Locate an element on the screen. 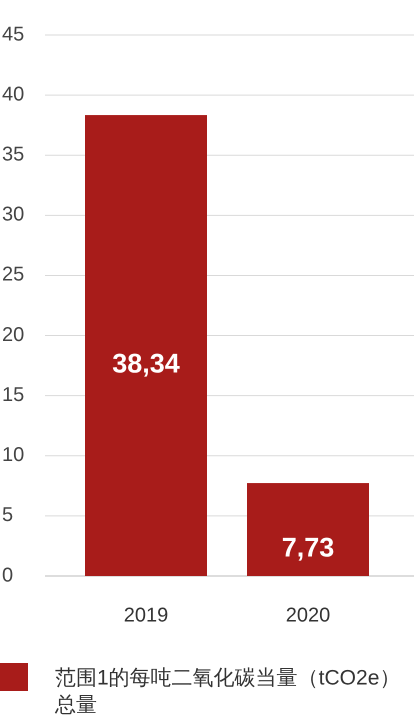 The height and width of the screenshot is (718, 414). y-tick-label: 35 is located at coordinates (13, 155).